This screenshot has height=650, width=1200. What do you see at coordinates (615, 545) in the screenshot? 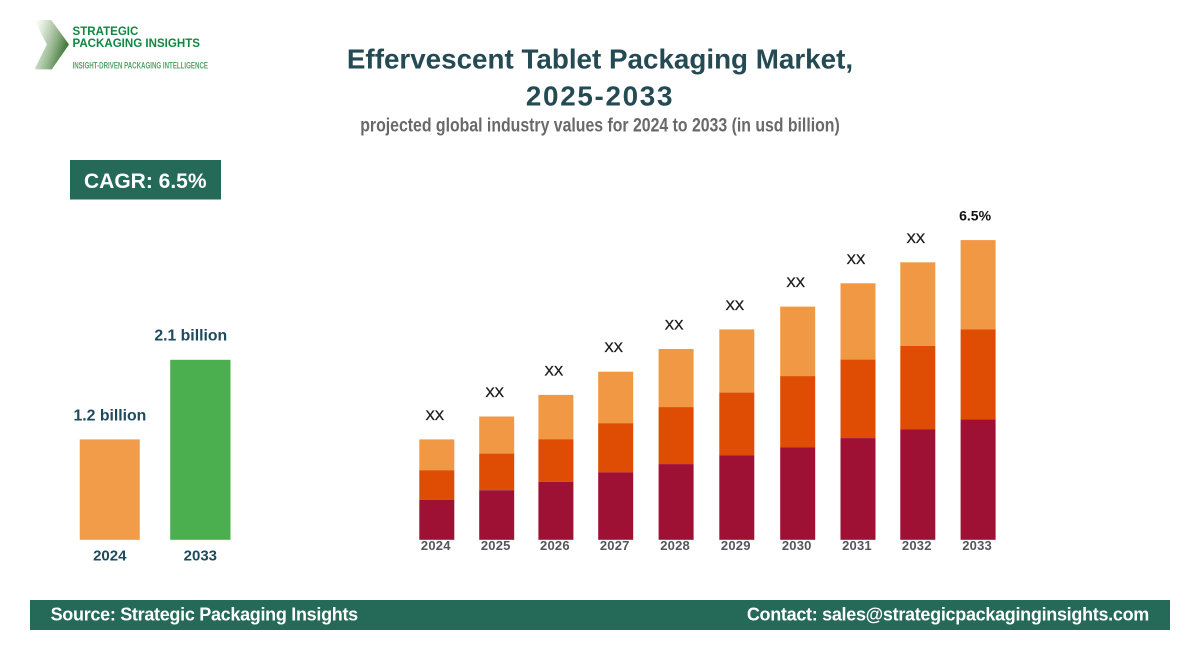
I see `svg-text: 2027` at bounding box center [615, 545].